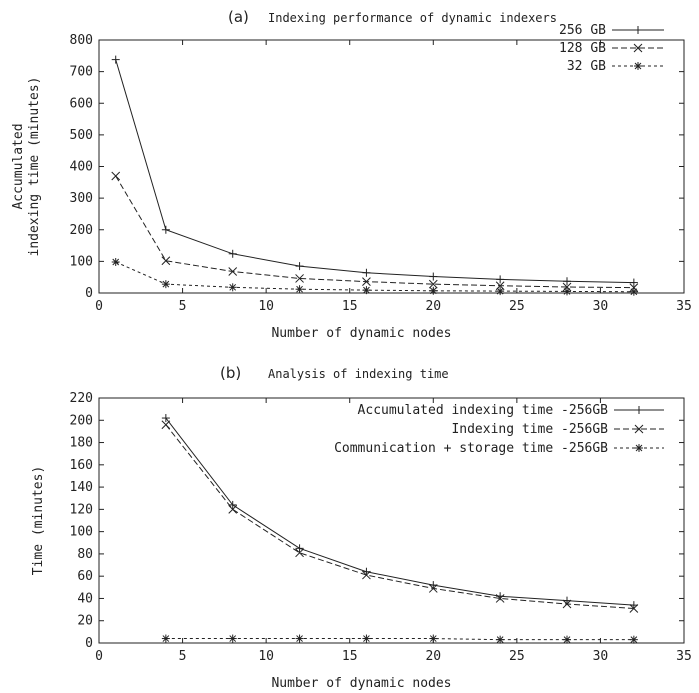 The image size is (699, 693). Describe the element at coordinates (611, 48) in the screenshot. I see `legend-entry: 128 GB` at that location.